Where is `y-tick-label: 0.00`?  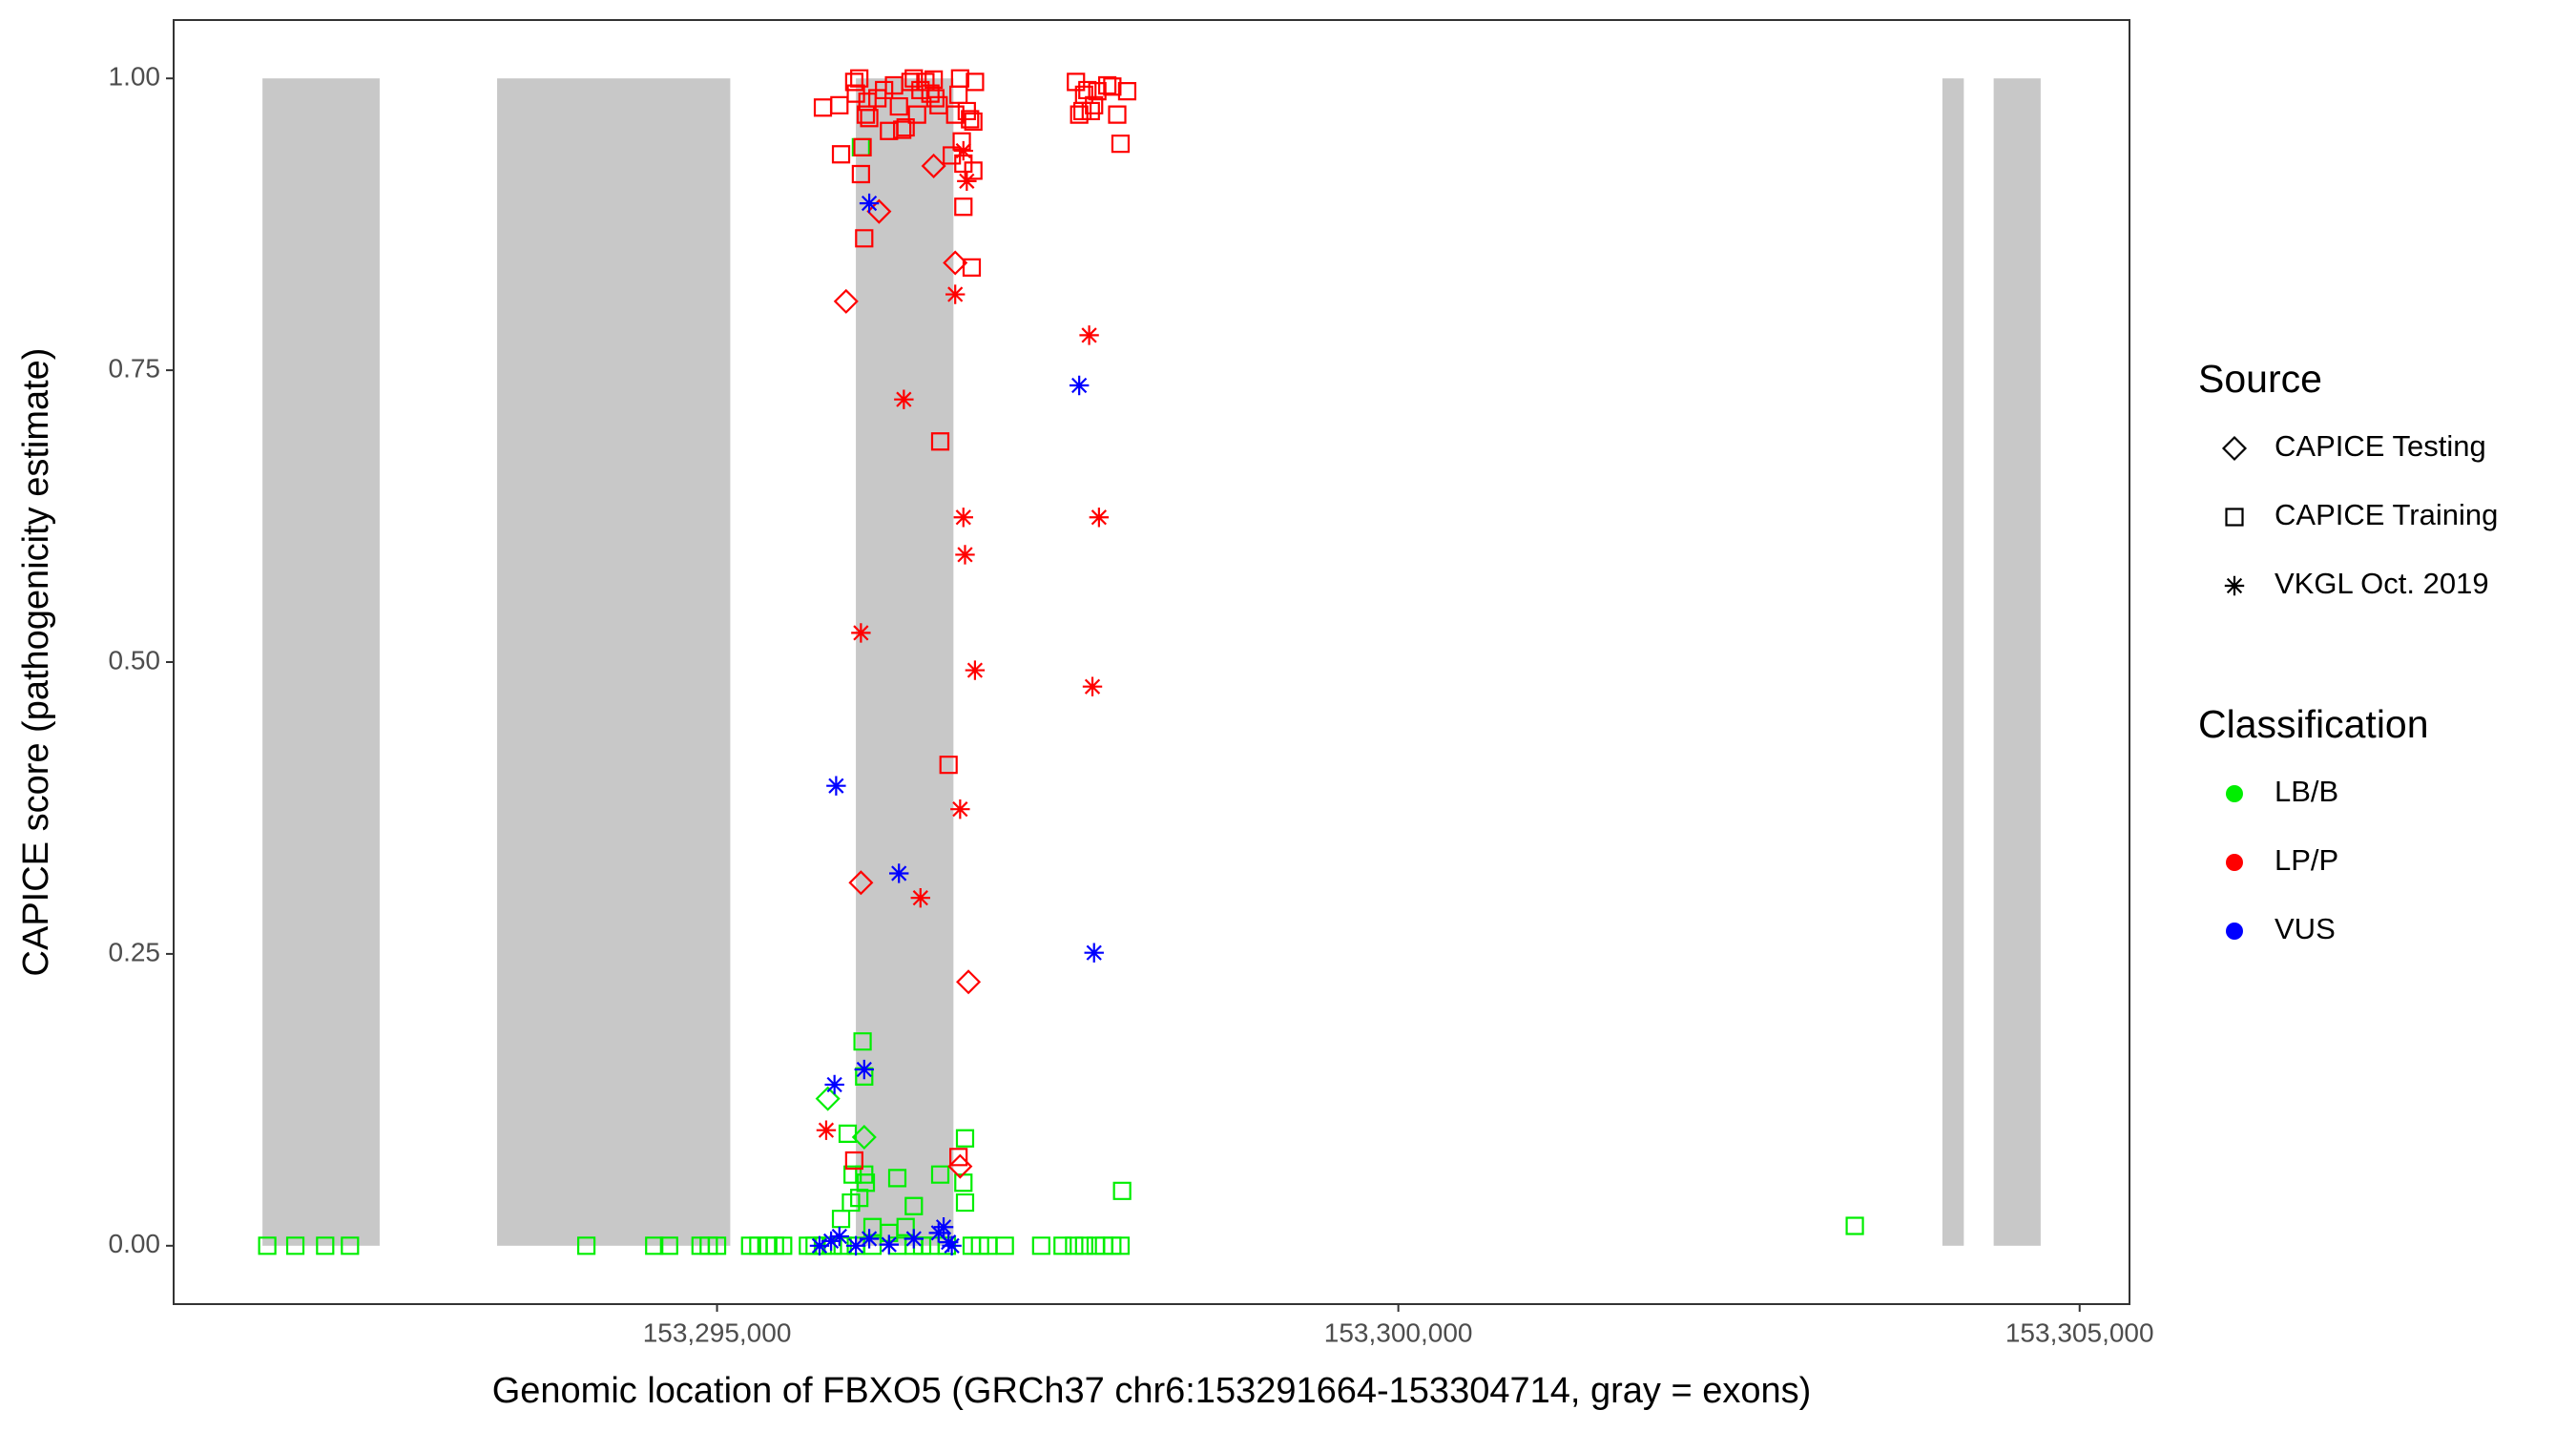 y-tick-label: 0.00 is located at coordinates (135, 1243).